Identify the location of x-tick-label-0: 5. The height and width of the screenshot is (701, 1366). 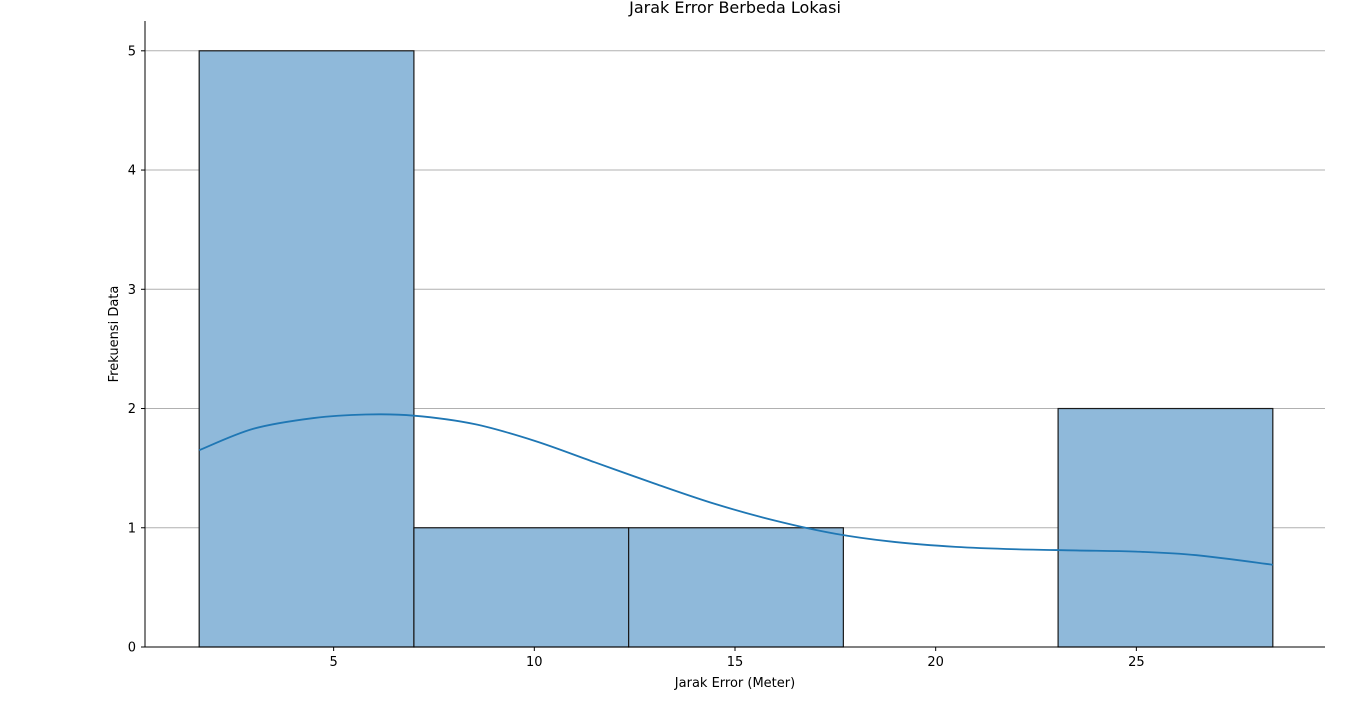
(333, 662).